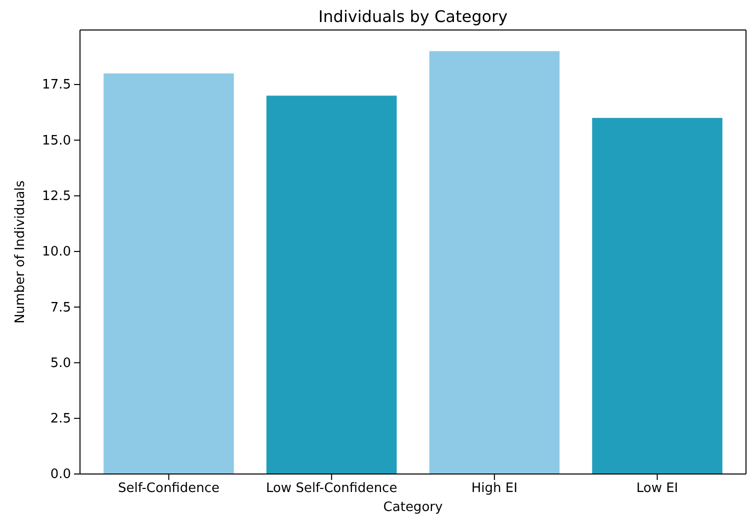 Image resolution: width=748 pixels, height=517 pixels. What do you see at coordinates (169, 488) in the screenshot?
I see `x-tick-label: Self-Confidence` at bounding box center [169, 488].